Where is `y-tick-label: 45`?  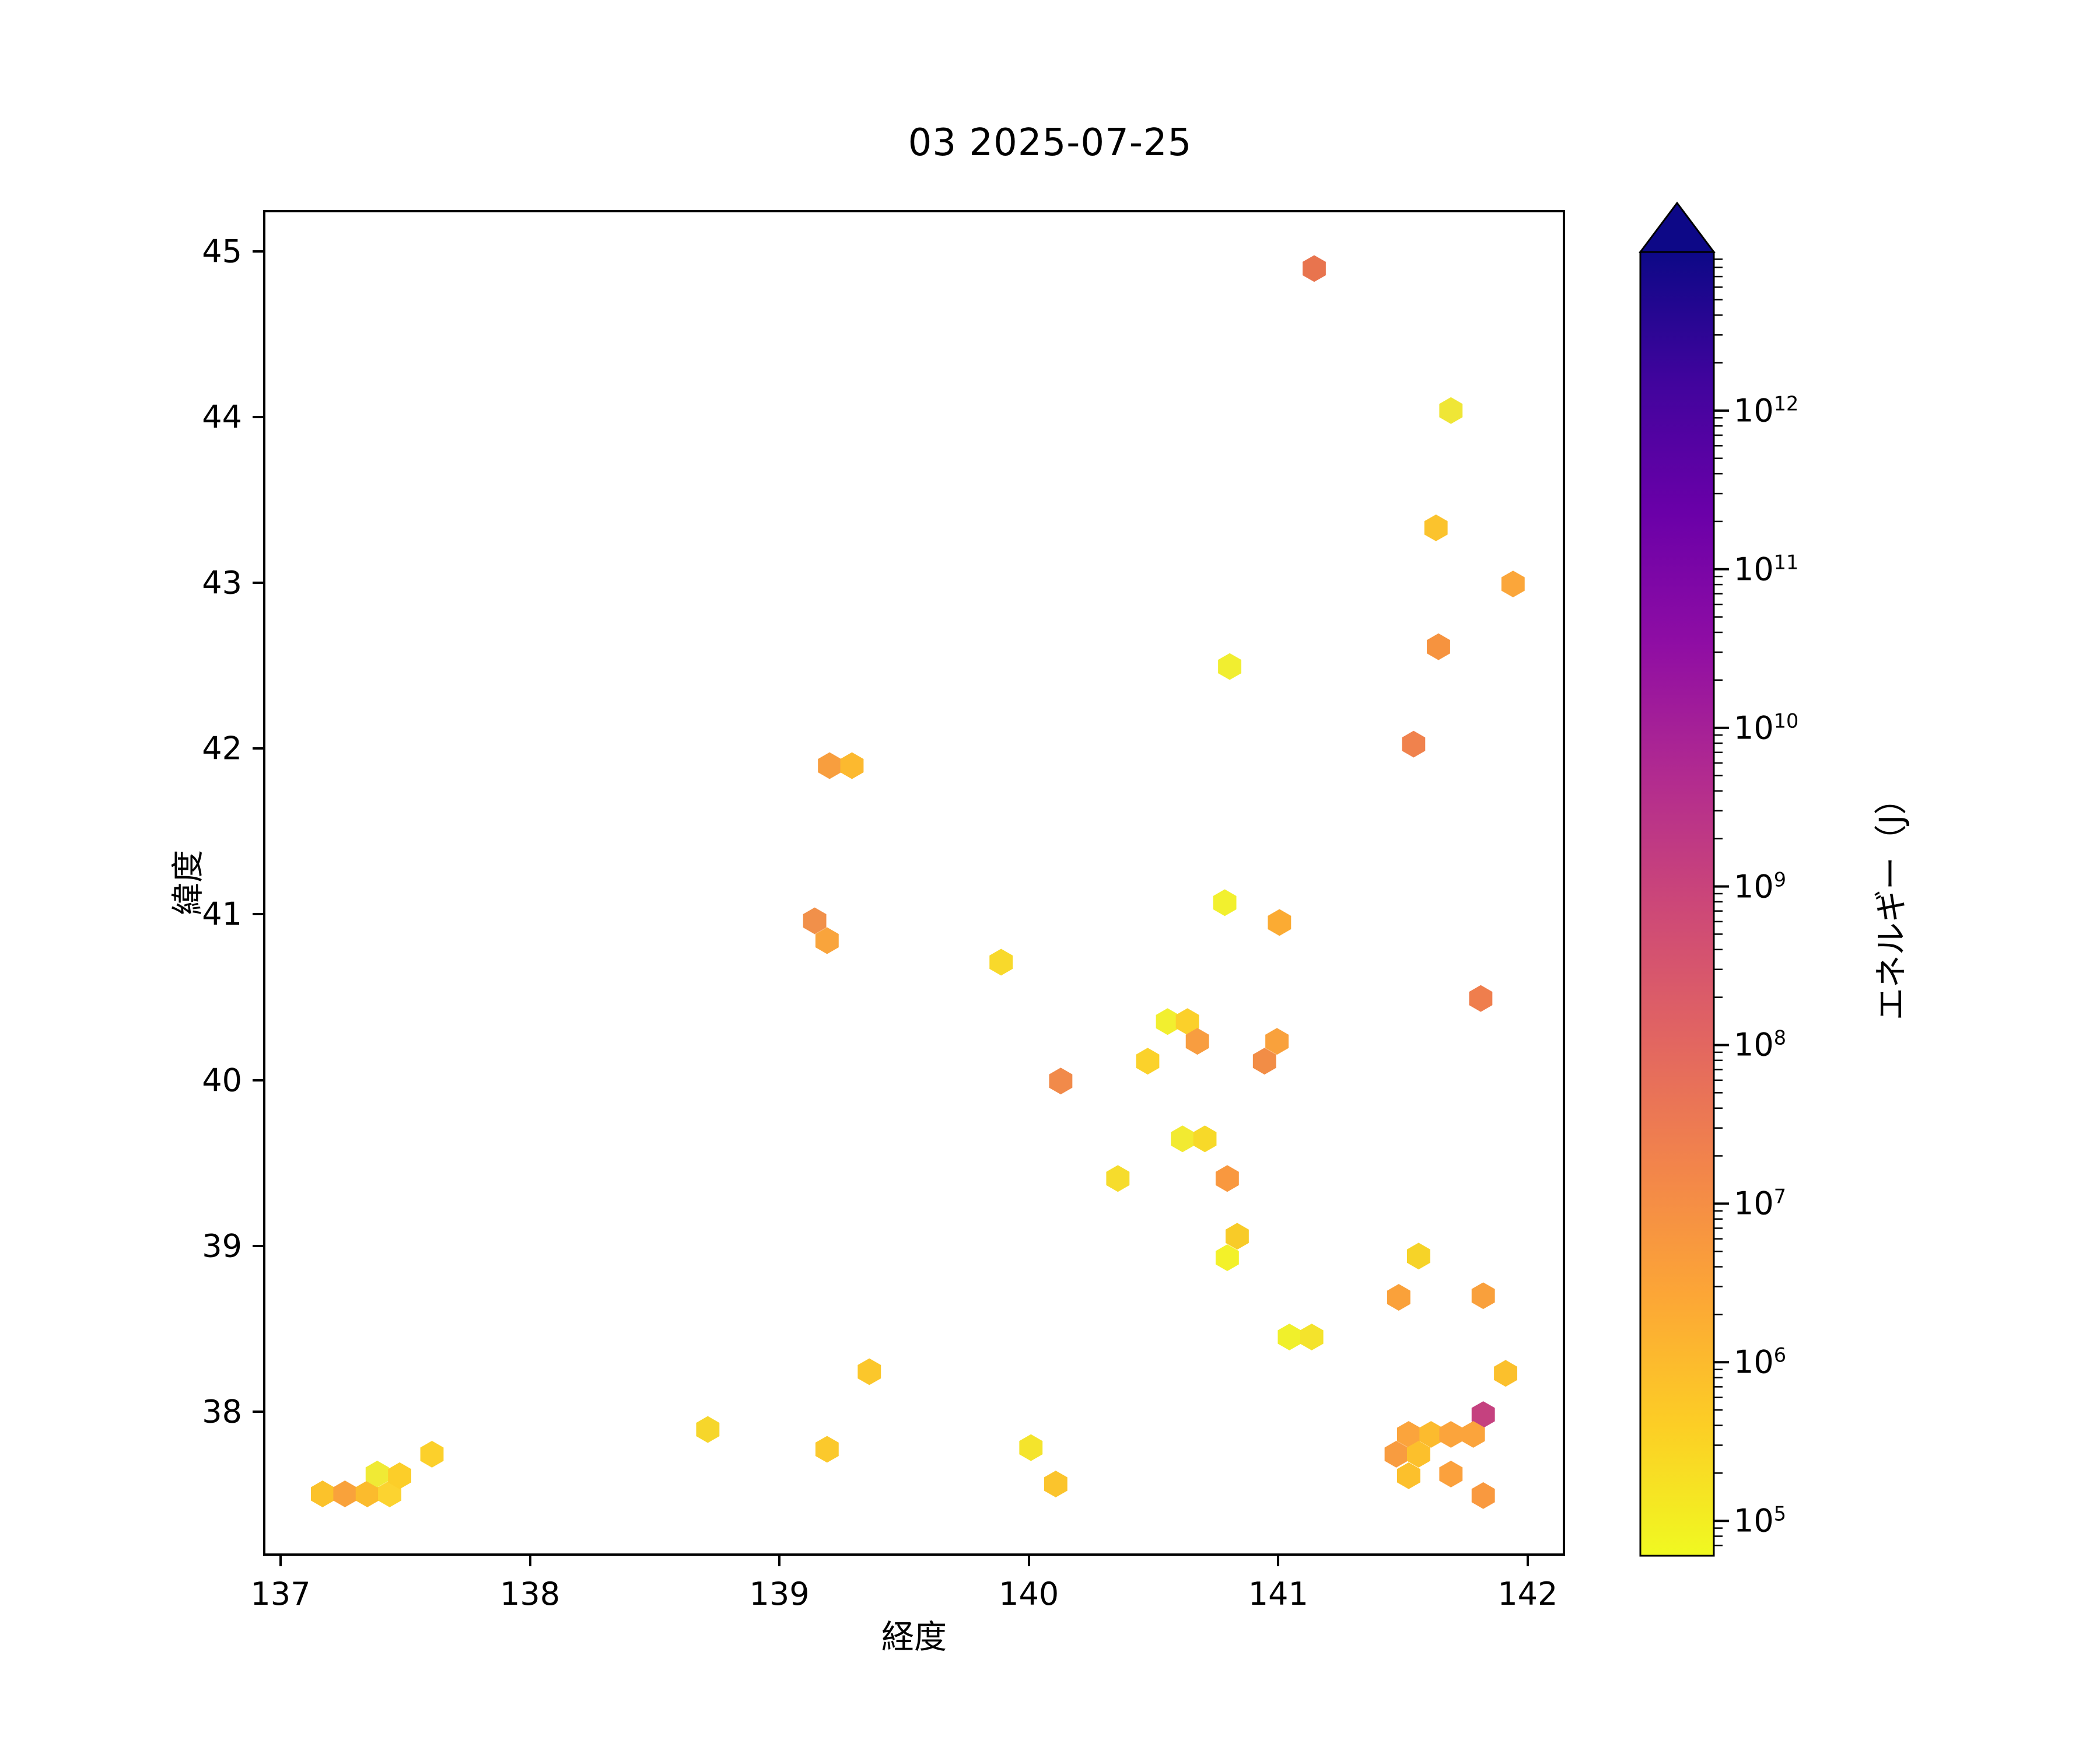 y-tick-label: 45 is located at coordinates (222, 251).